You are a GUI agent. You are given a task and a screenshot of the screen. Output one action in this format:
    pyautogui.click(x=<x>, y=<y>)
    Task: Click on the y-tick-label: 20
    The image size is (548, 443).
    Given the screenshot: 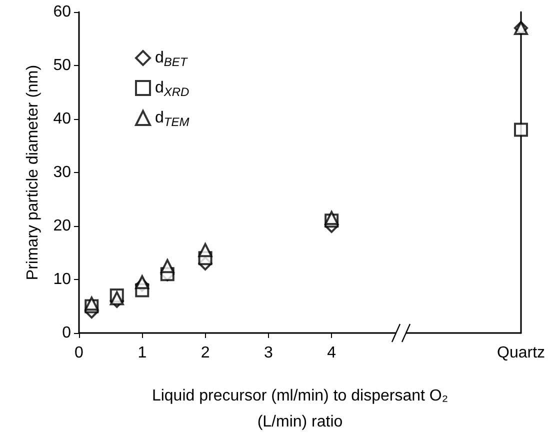 What is the action you would take?
    pyautogui.click(x=62, y=226)
    